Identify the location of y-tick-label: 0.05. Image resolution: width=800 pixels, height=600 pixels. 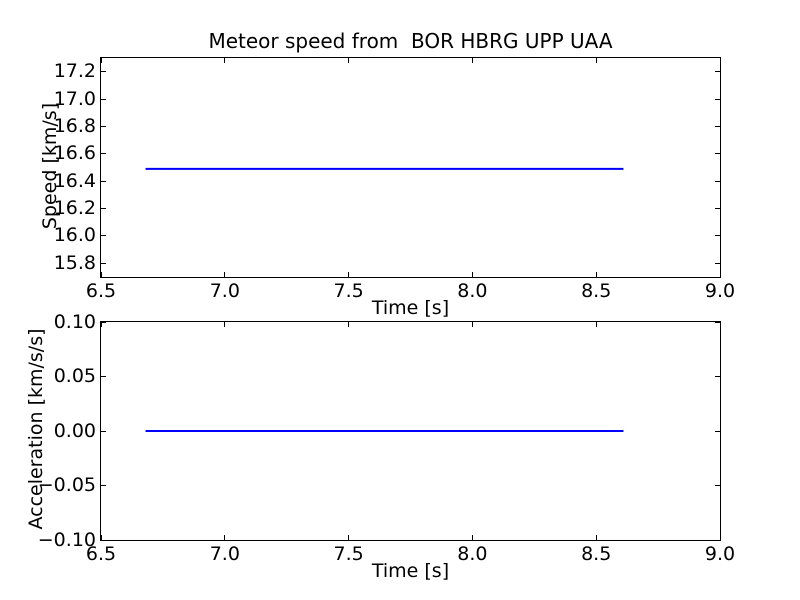
(74, 376).